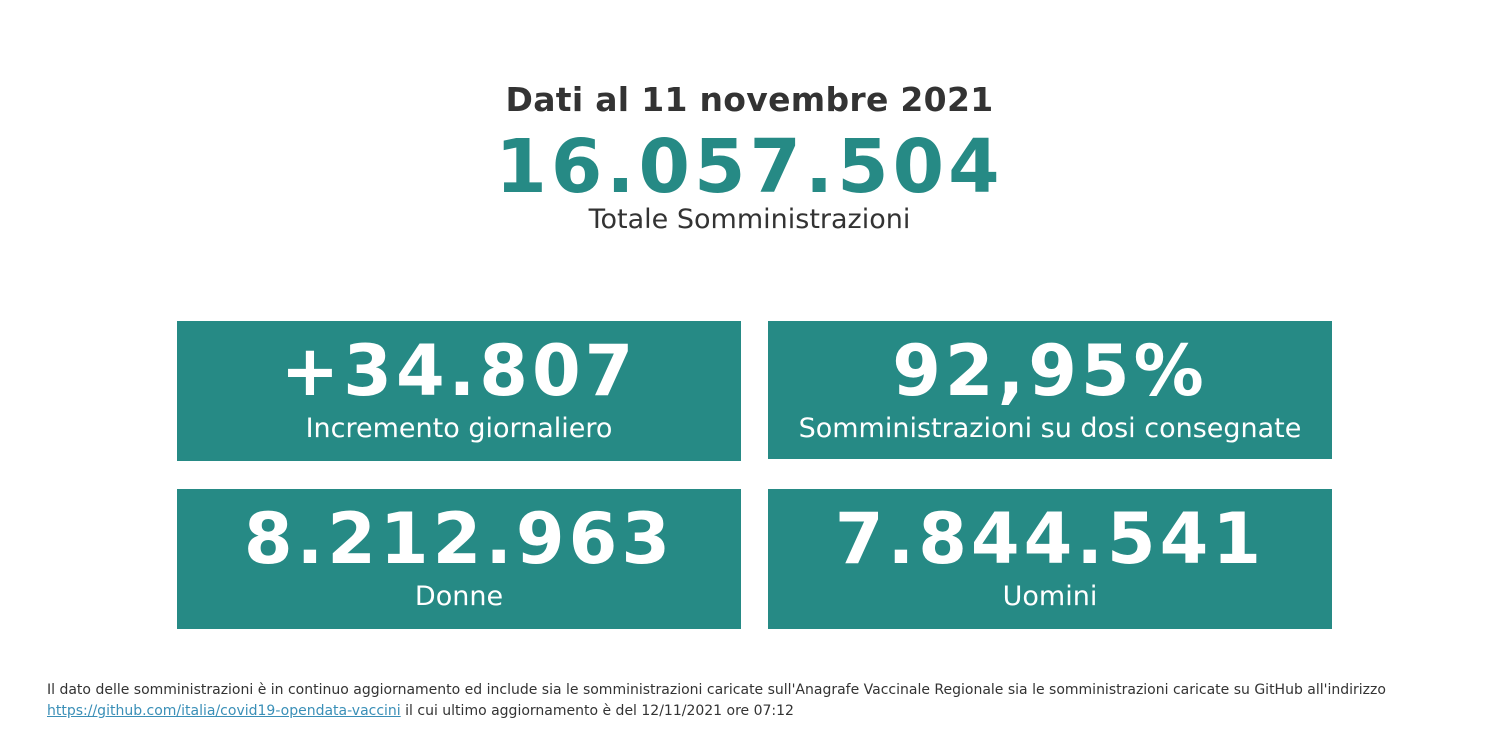 Image resolution: width=1499 pixels, height=749 pixels. What do you see at coordinates (749, 219) in the screenshot?
I see `total-administrations-label: Totale Somministrazioni` at bounding box center [749, 219].